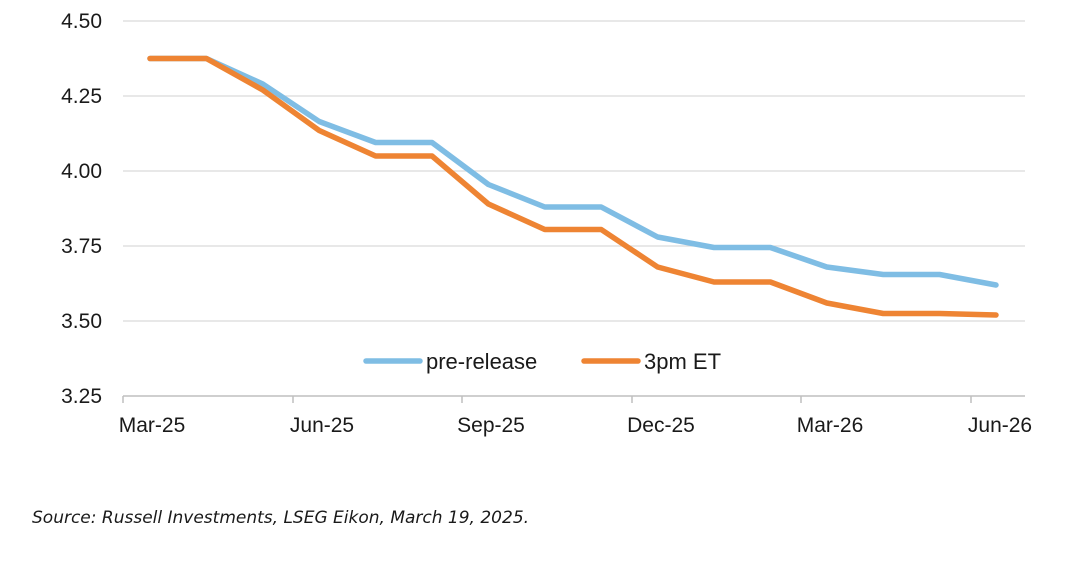 The image size is (1078, 566). I want to click on y-tick-label: 3.75, so click(81, 246).